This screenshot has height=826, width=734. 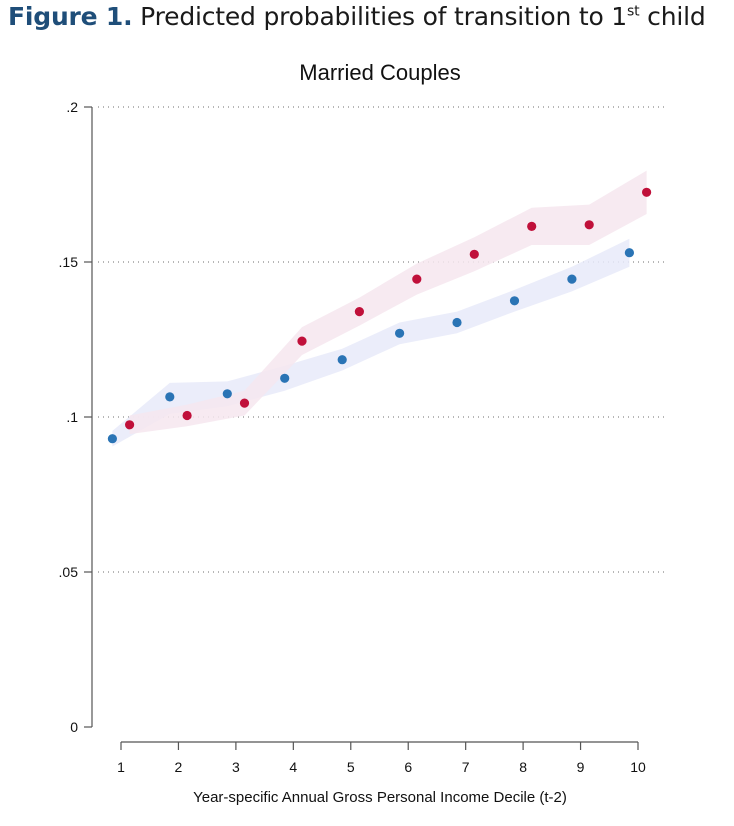 I want to click on y-tick-label-2: .1, so click(x=72, y=417).